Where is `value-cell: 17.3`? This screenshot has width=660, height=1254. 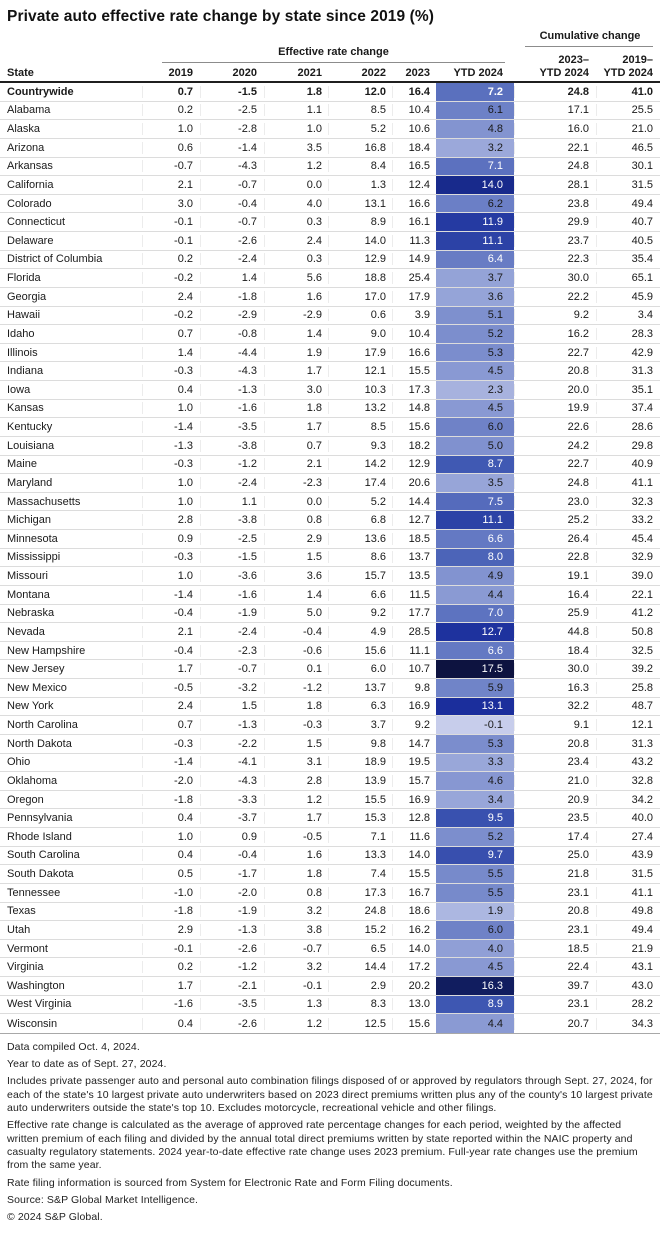 value-cell: 17.3 is located at coordinates (360, 892).